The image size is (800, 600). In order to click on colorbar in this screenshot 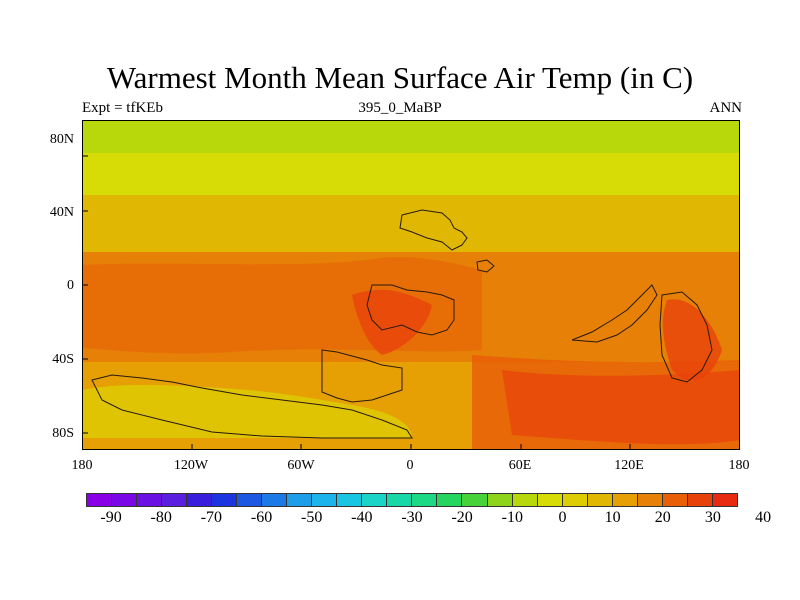, I will do `click(412, 500)`.